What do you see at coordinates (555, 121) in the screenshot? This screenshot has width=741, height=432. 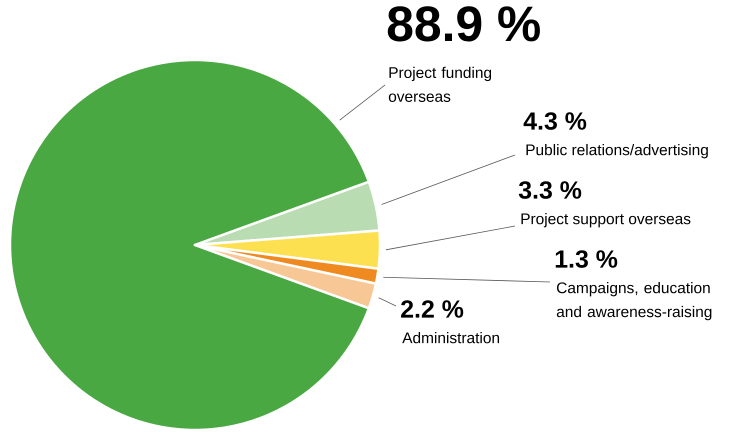 I see `data-label: 4.3 %` at bounding box center [555, 121].